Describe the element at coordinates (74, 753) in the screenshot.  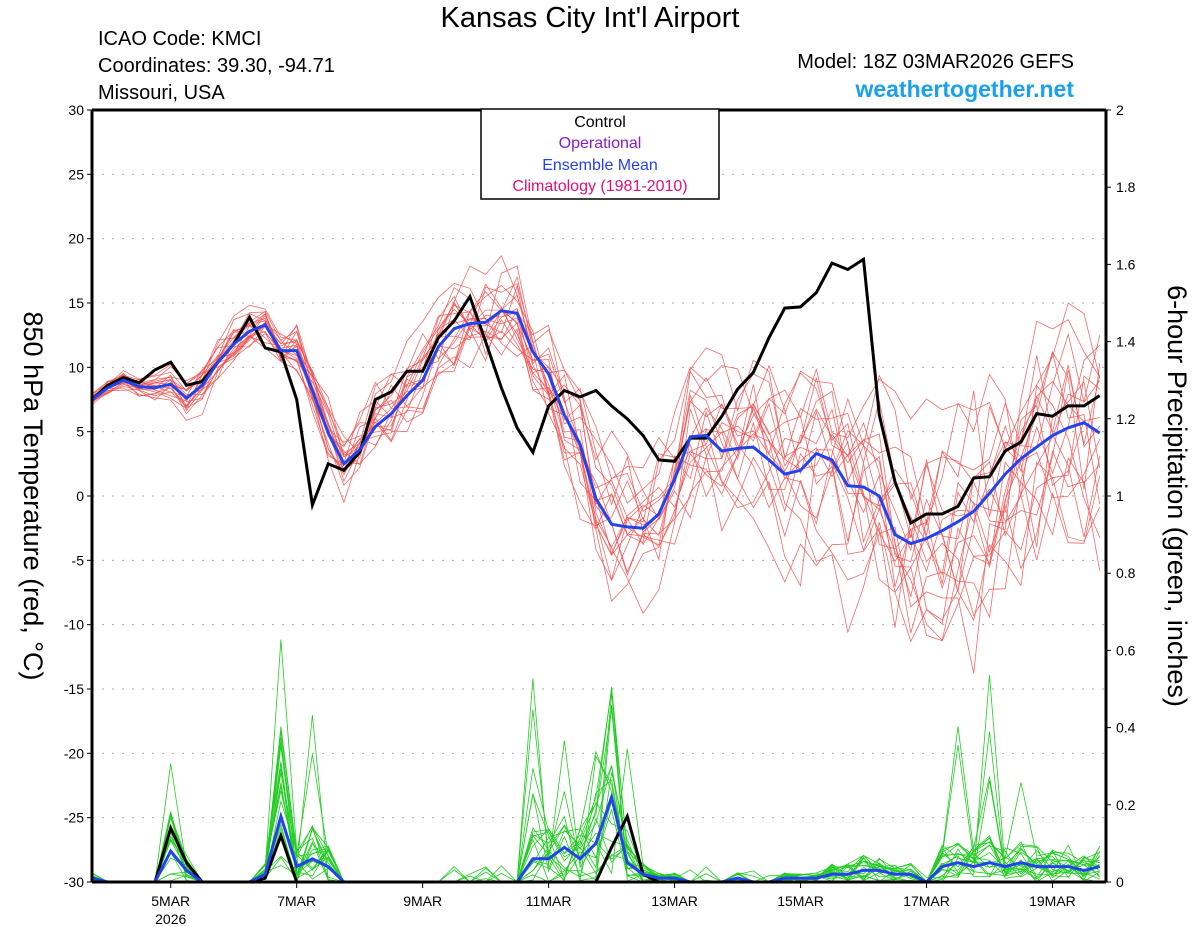
I see `y-tick-label-left: -20` at that location.